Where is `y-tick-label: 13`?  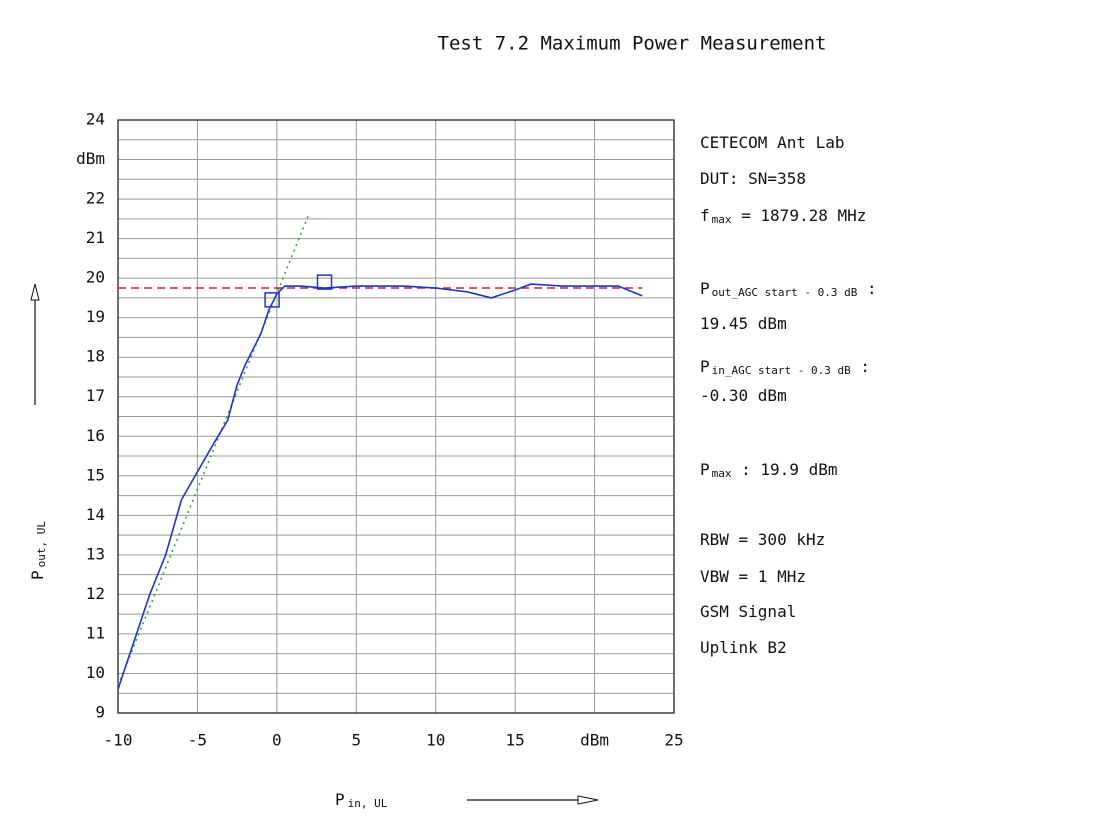
y-tick-label: 13 is located at coordinates (95, 553).